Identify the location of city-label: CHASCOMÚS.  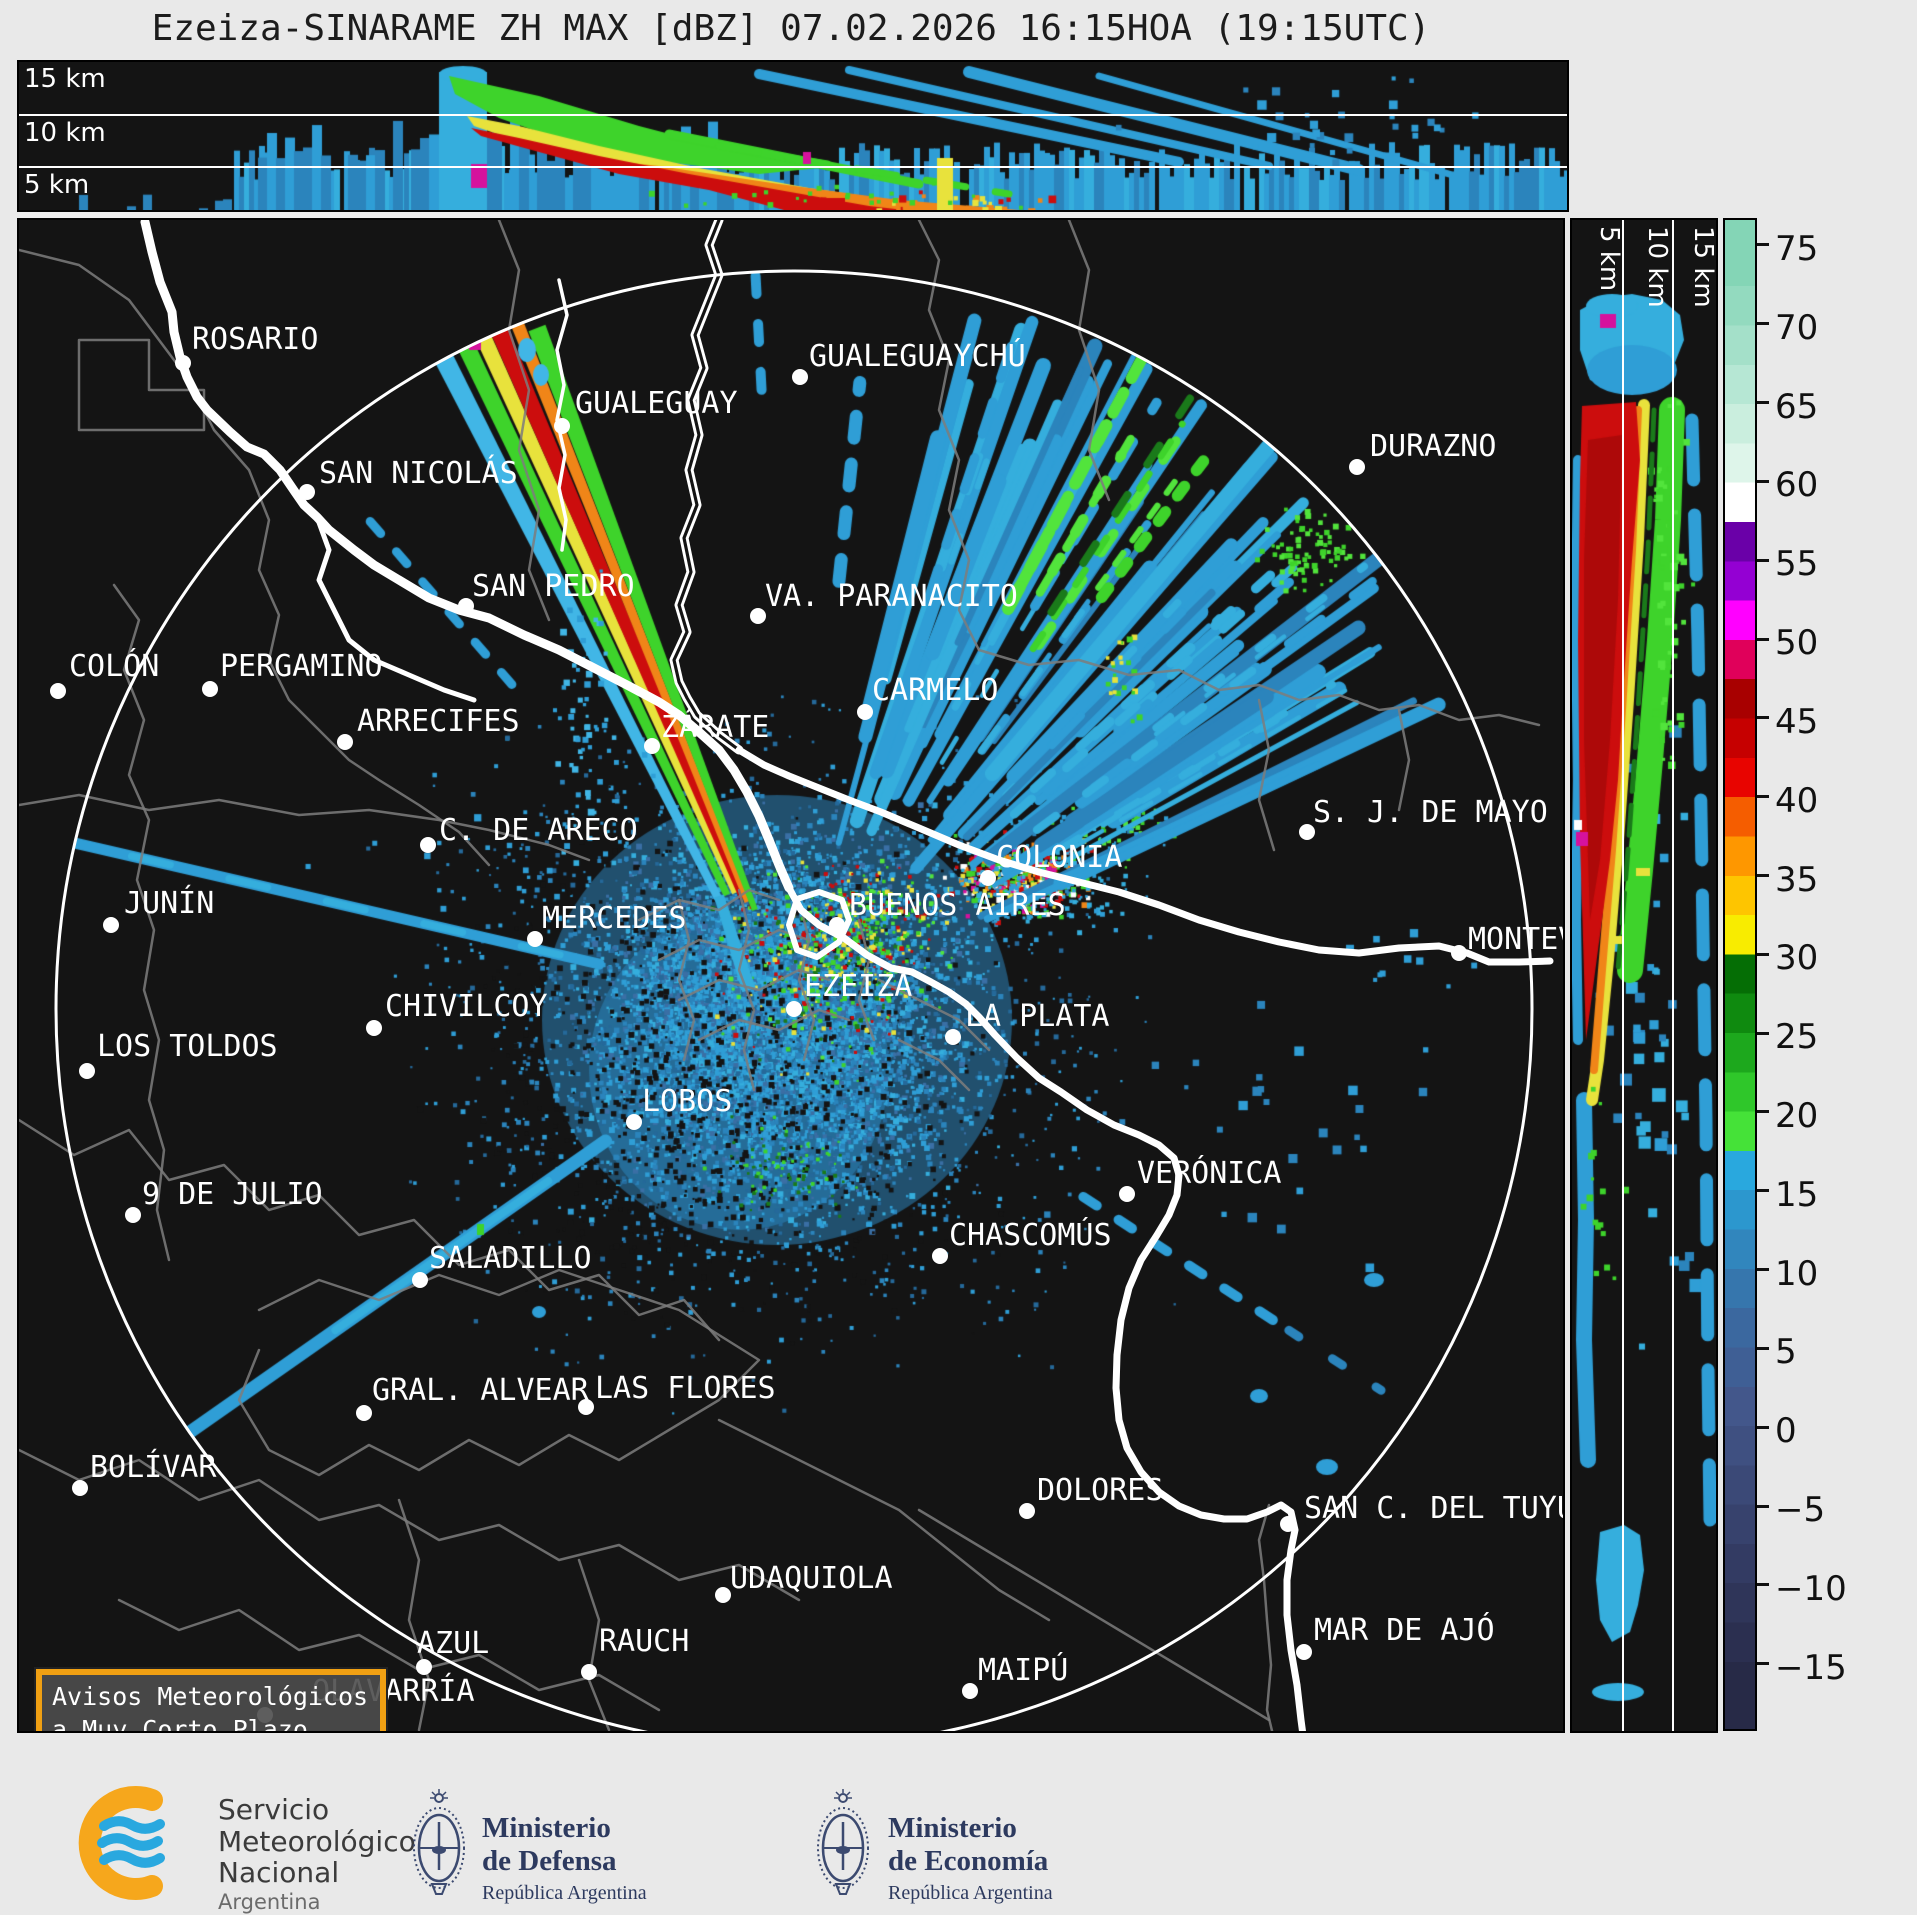
(1030, 1235).